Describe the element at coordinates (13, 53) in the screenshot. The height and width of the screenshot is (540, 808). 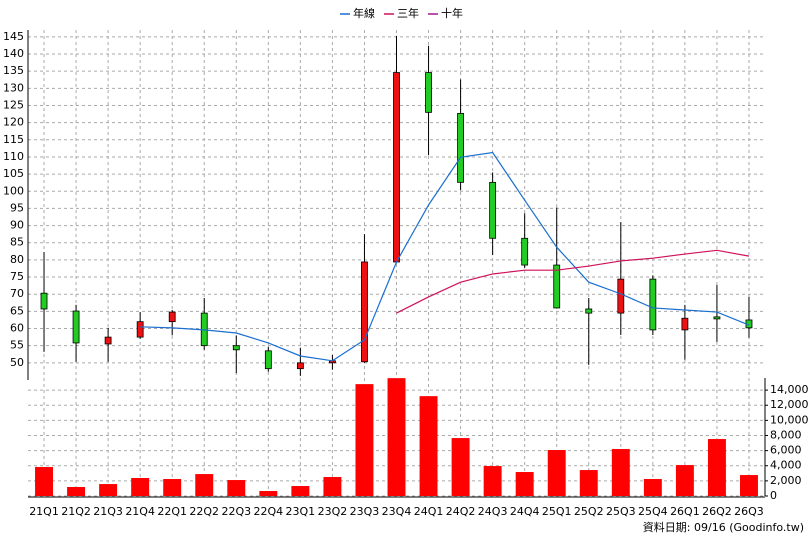
I see `y-tick-label: 140` at that location.